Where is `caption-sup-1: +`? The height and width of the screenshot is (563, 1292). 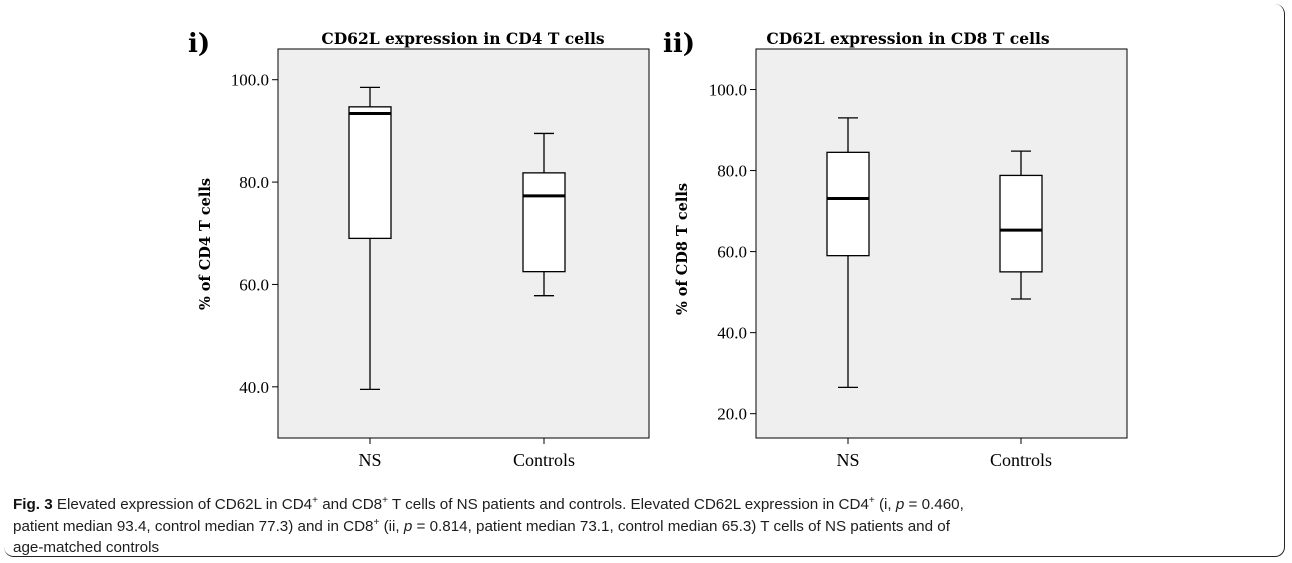
caption-sup-1: + is located at coordinates (315, 500).